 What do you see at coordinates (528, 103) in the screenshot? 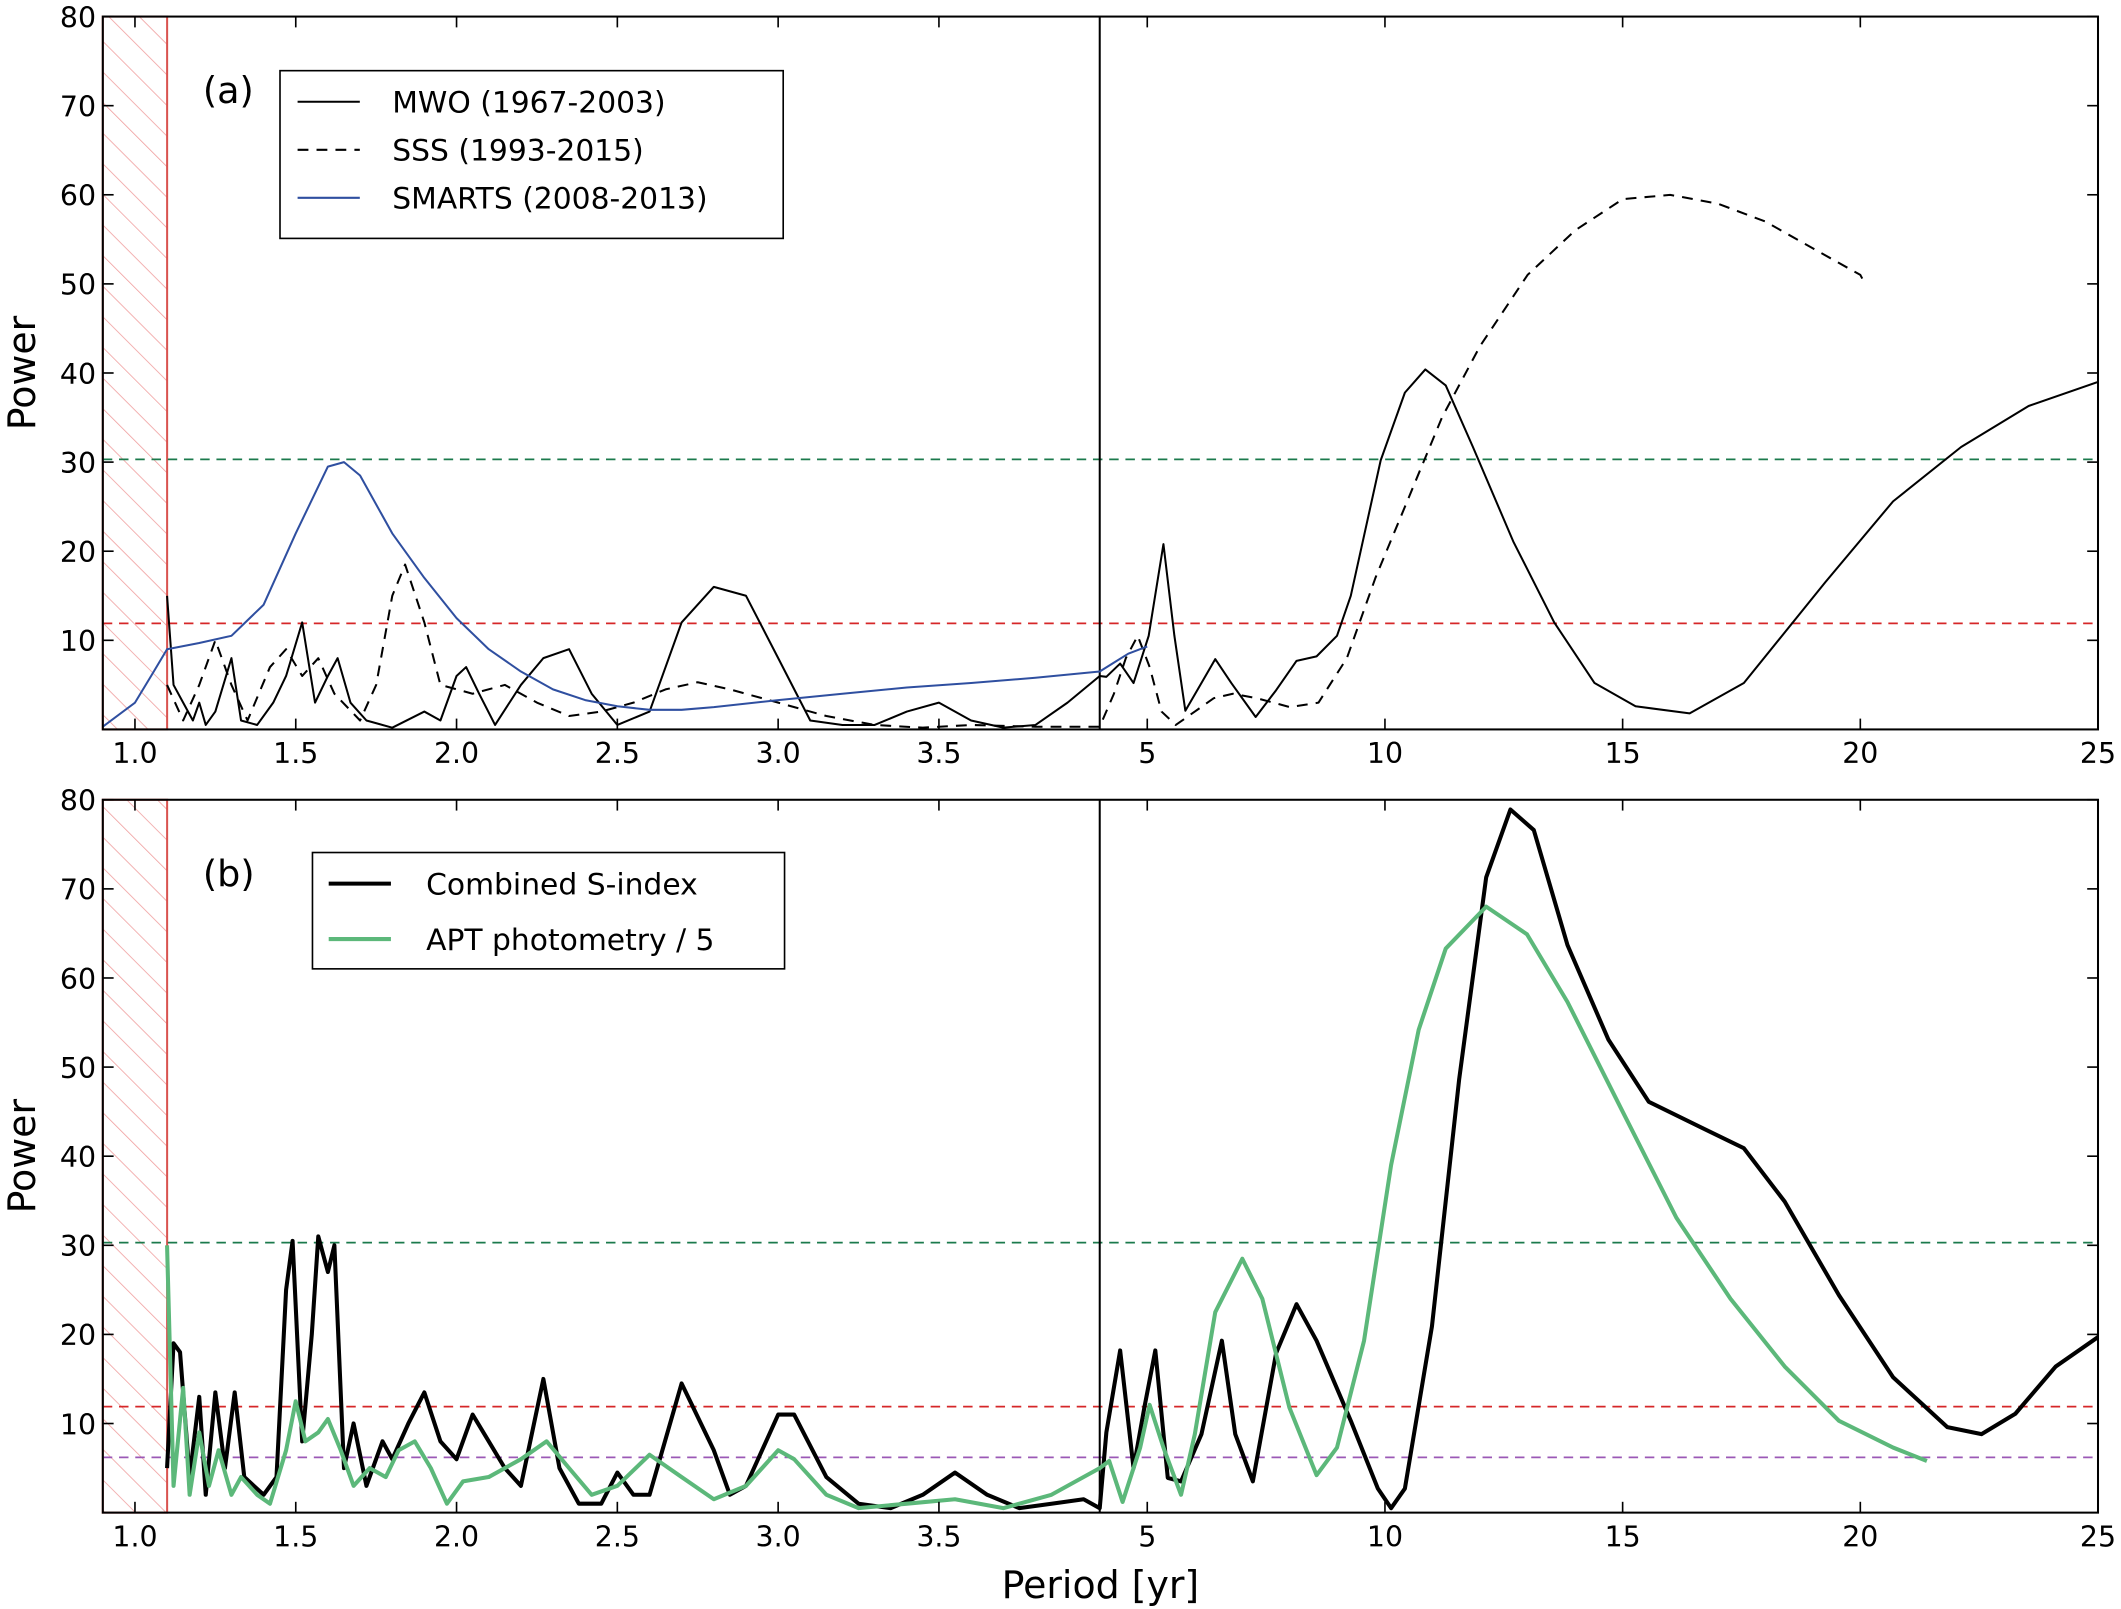
I see `legend-label: MWO (1967-2003)` at bounding box center [528, 103].